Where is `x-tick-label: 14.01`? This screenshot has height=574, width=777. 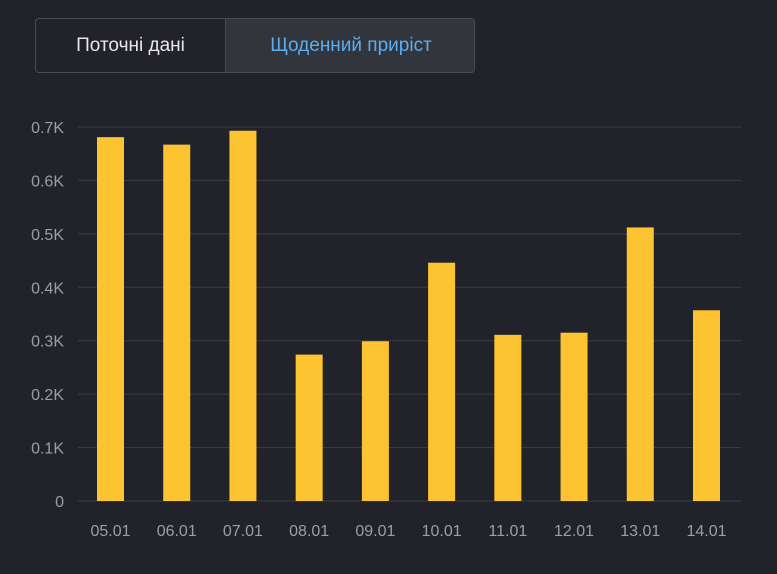 x-tick-label: 14.01 is located at coordinates (706, 531).